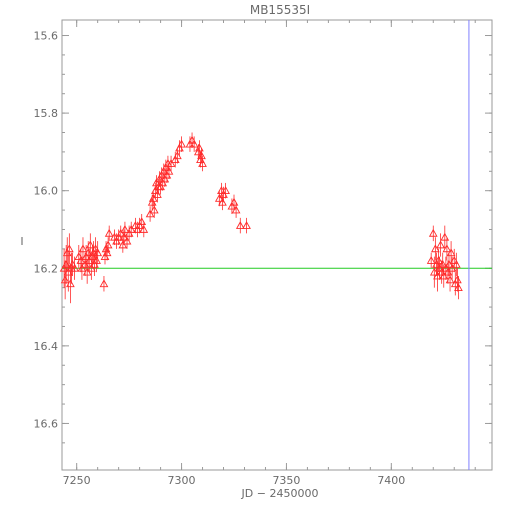 This screenshot has height=510, width=510. What do you see at coordinates (46, 268) in the screenshot?
I see `y-tick-label: 16.2` at bounding box center [46, 268].